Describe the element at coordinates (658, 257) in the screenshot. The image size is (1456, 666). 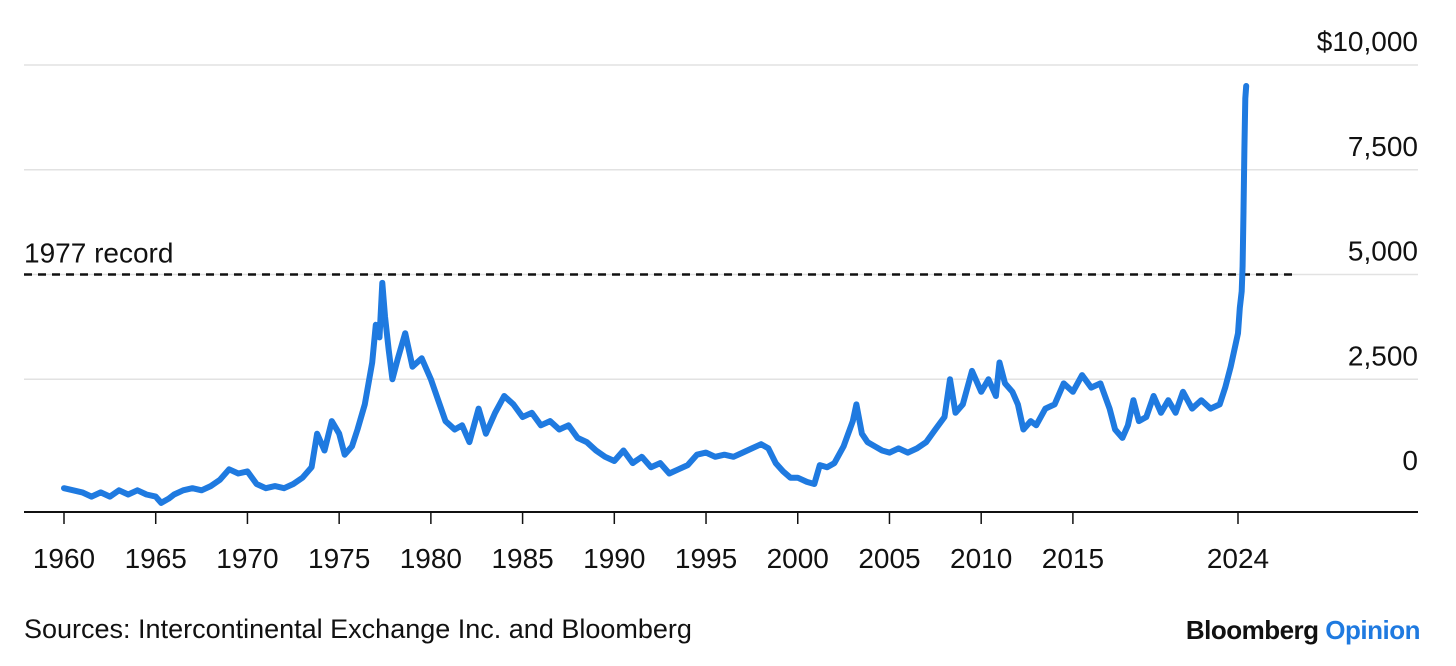
I see `reference-line-group: 1977 record` at that location.